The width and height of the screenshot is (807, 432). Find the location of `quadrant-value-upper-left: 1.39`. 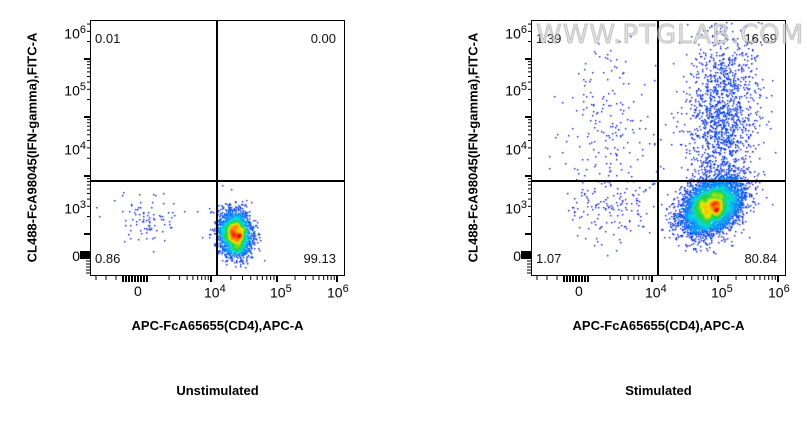

quadrant-value-upper-left: 1.39 is located at coordinates (549, 38).